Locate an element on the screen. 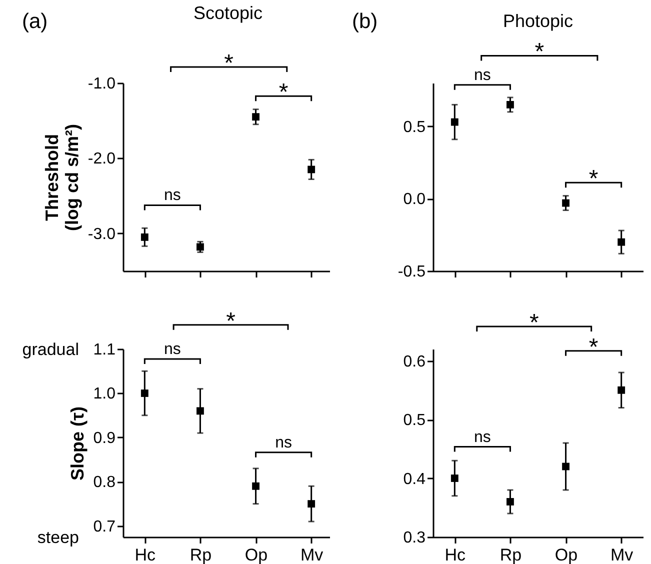 The height and width of the screenshot is (564, 651). y-axis-title: Threshold (log cd s/m²) is located at coordinates (62, 177).